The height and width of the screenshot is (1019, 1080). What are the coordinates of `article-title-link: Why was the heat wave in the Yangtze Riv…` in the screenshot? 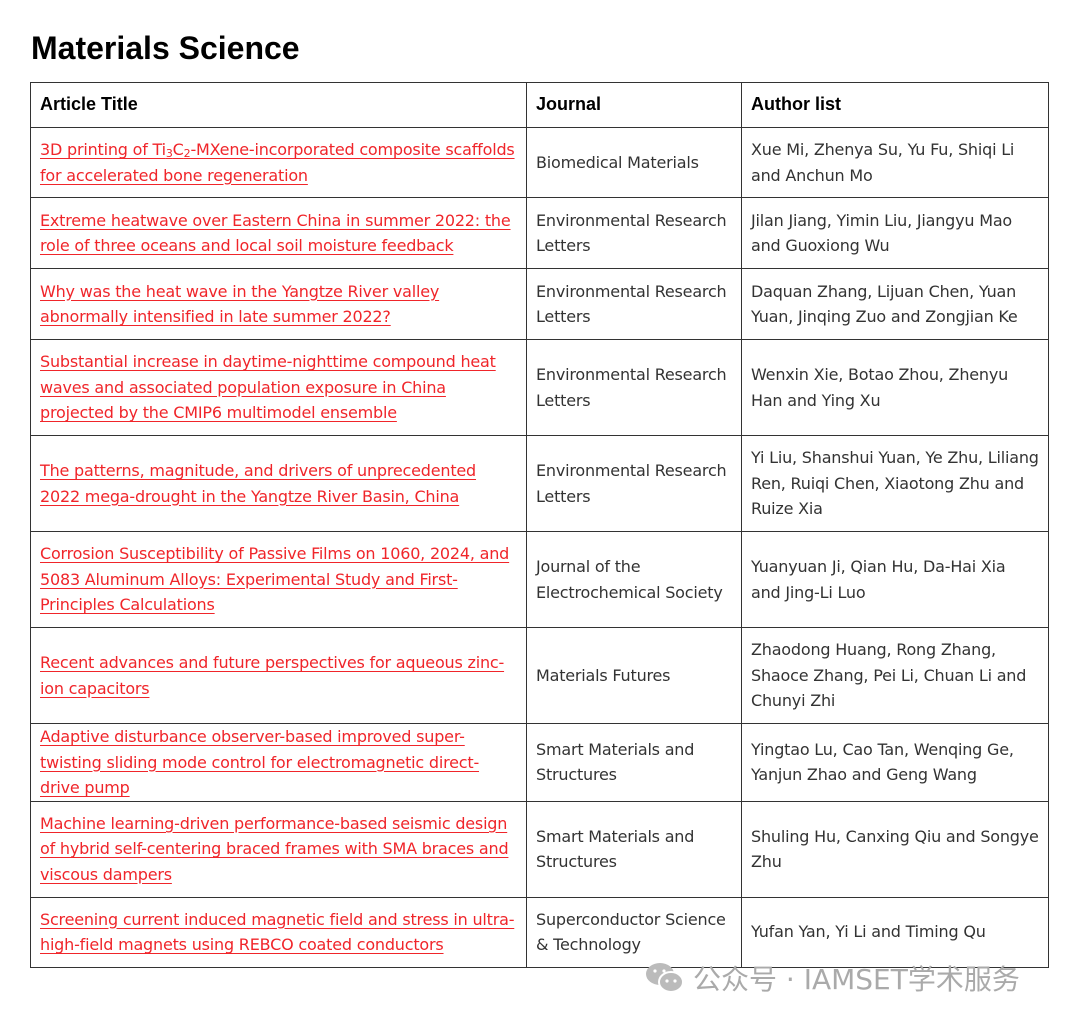 It's located at (240, 304).